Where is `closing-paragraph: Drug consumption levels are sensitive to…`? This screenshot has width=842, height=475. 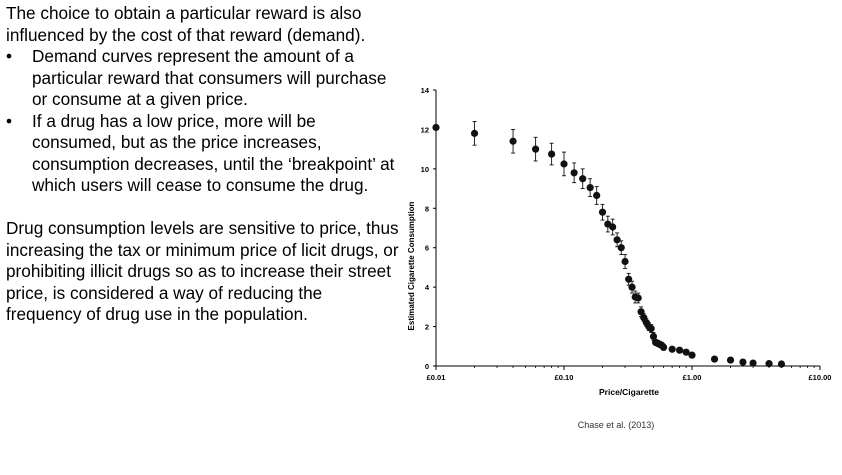
closing-paragraph: Drug consumption levels are sensitive to… is located at coordinates (202, 271).